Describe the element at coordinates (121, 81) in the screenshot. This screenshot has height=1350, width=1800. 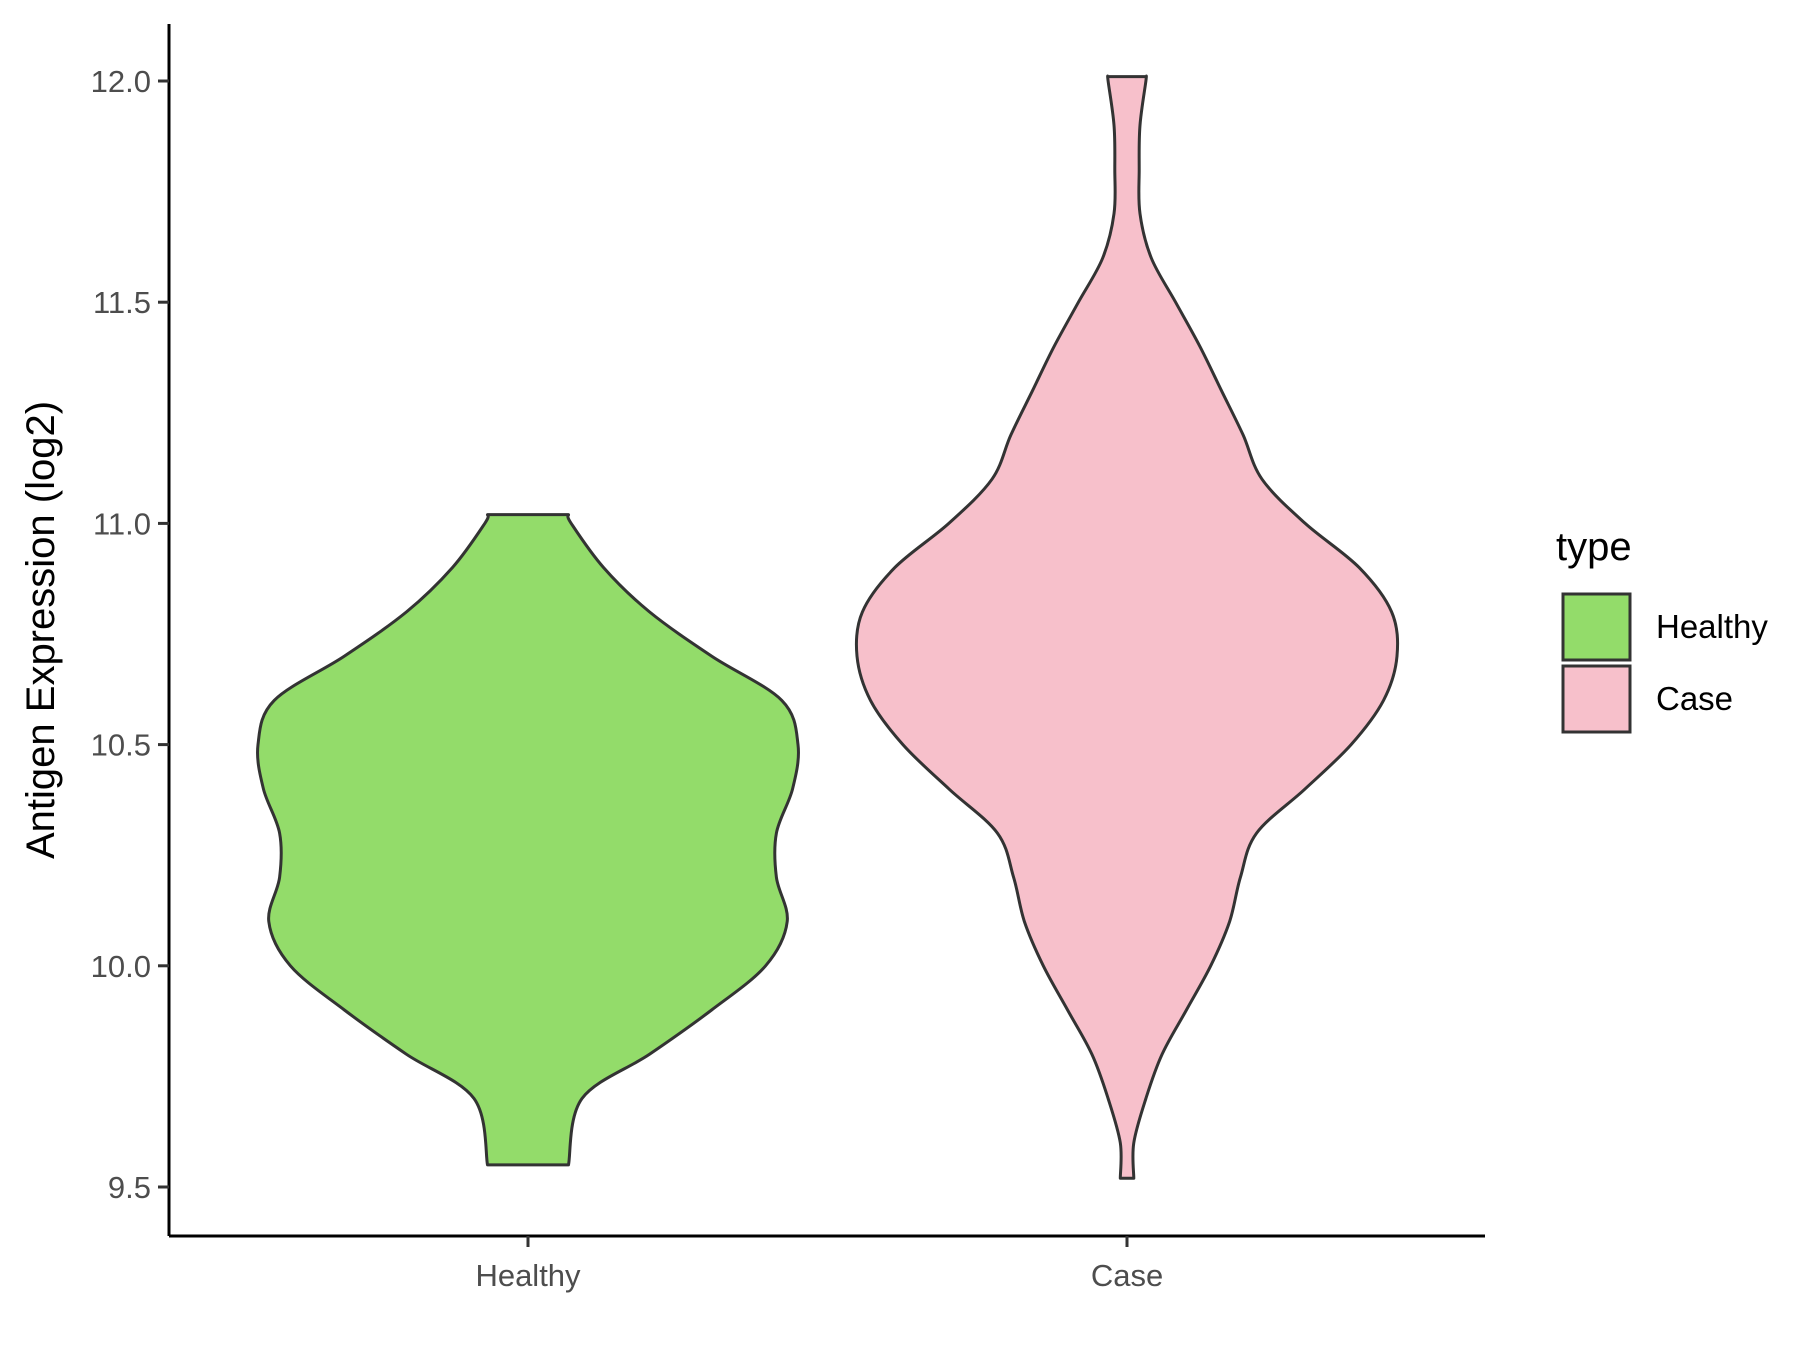
I see `y-tick-label: 12.0` at that location.